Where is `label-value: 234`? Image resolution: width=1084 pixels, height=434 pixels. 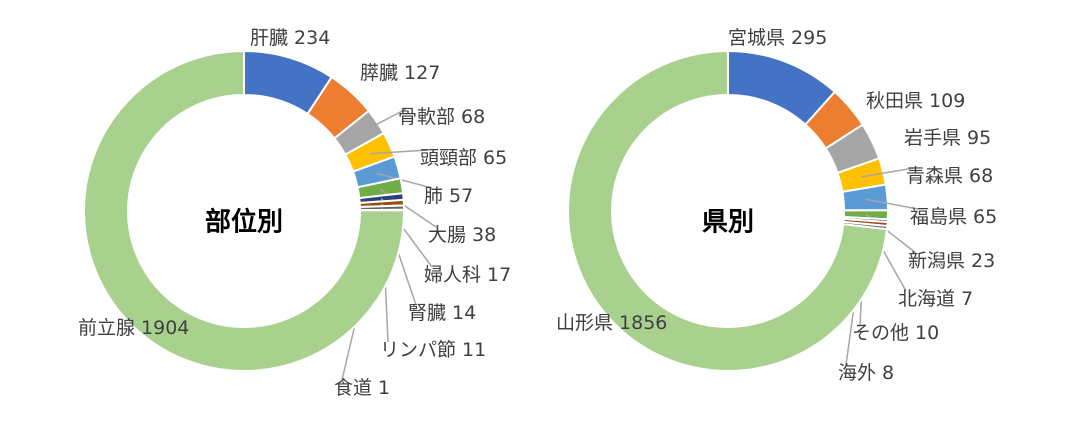 label-value: 234 is located at coordinates (312, 38).